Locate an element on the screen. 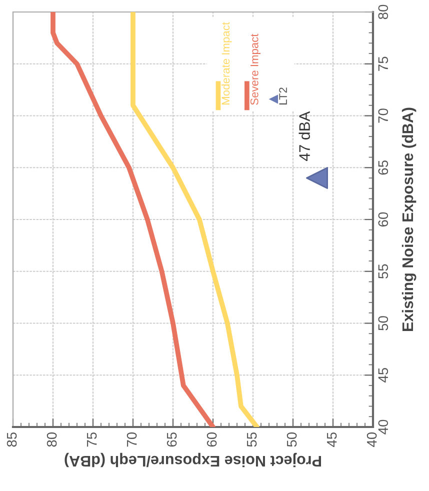  y-tick-label: 40 is located at coordinates (383, 427).